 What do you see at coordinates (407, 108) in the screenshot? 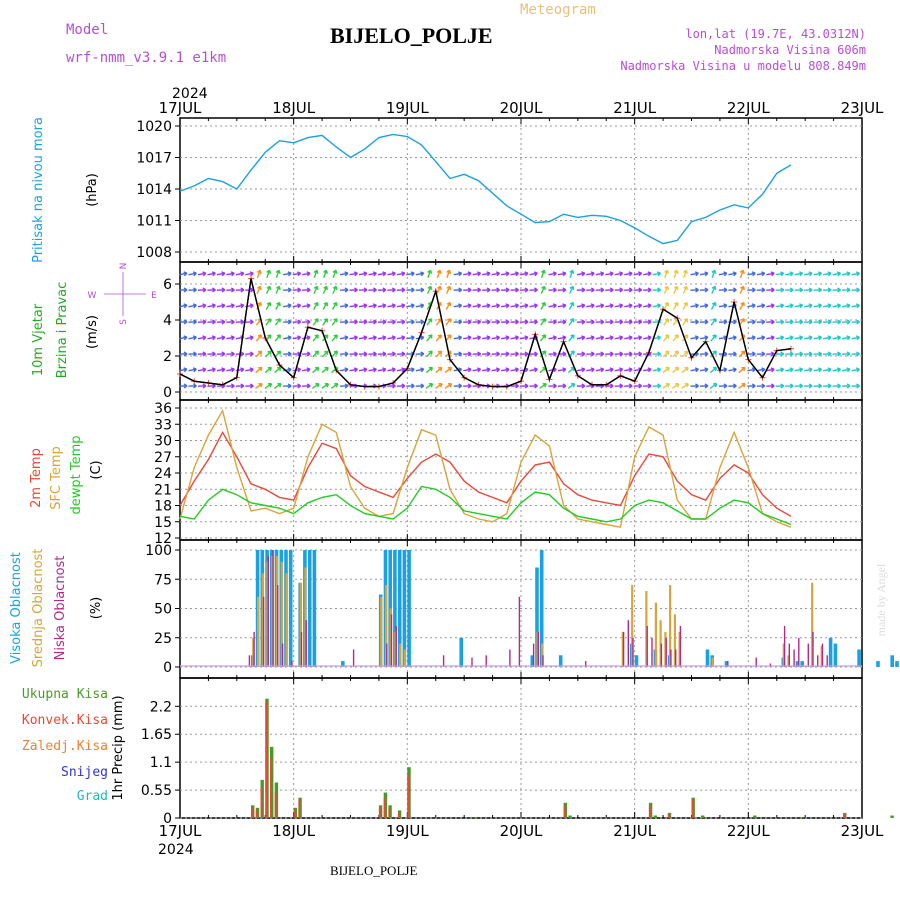
I see `top-day-label: 19JUL` at bounding box center [407, 108].